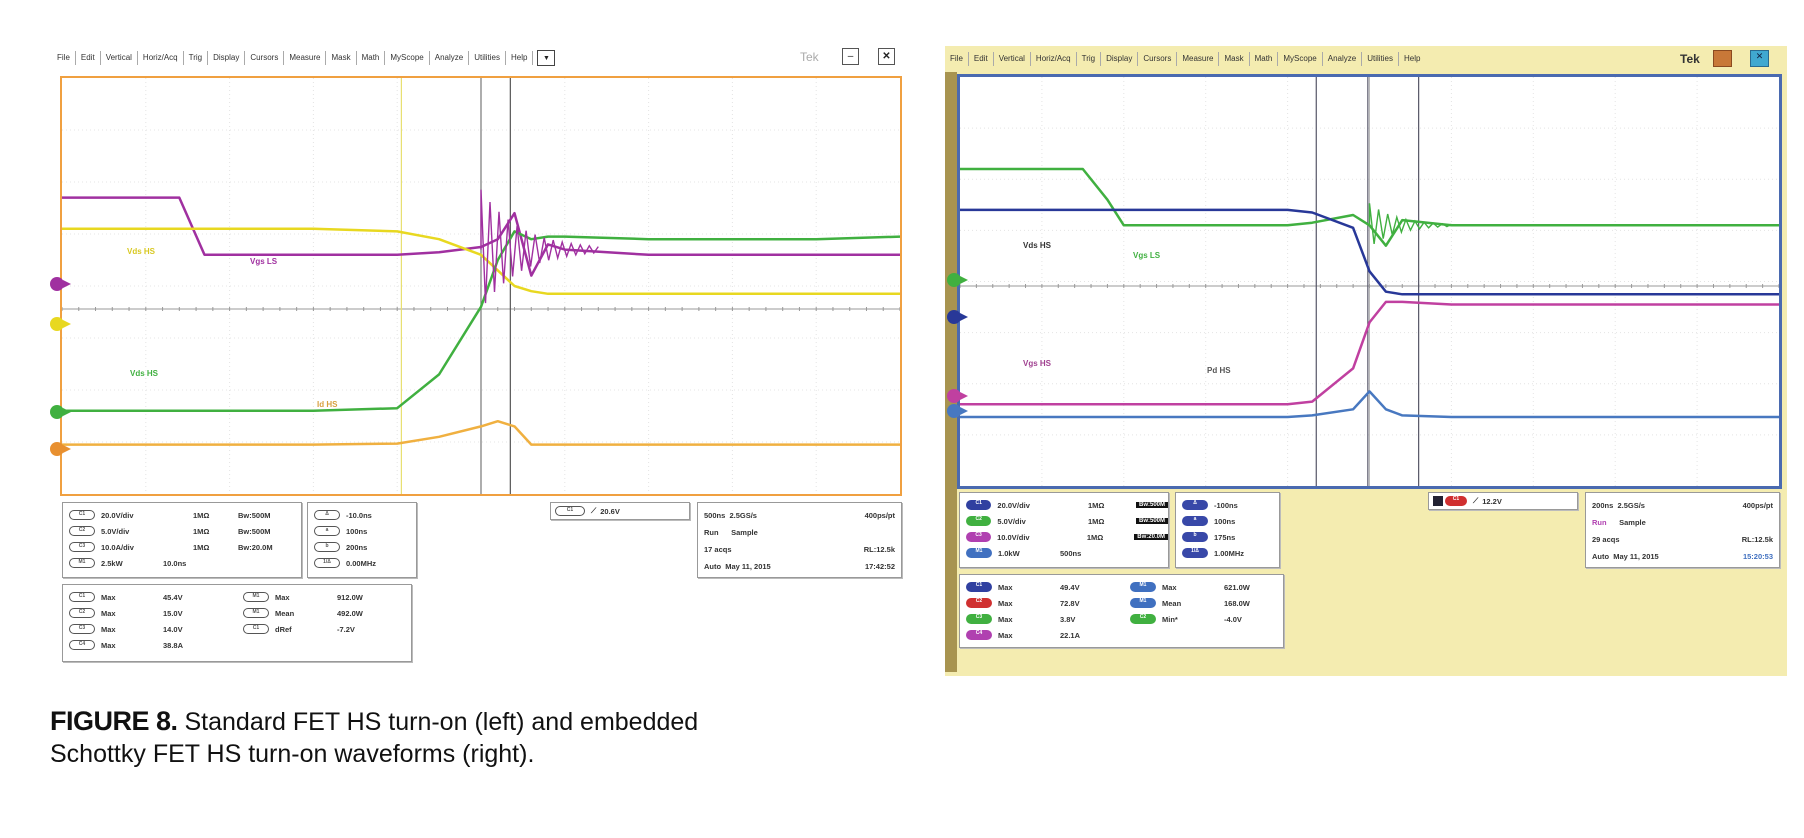 The height and width of the screenshot is (838, 1804). I want to click on acq-count: 29 acqs, so click(1606, 539).